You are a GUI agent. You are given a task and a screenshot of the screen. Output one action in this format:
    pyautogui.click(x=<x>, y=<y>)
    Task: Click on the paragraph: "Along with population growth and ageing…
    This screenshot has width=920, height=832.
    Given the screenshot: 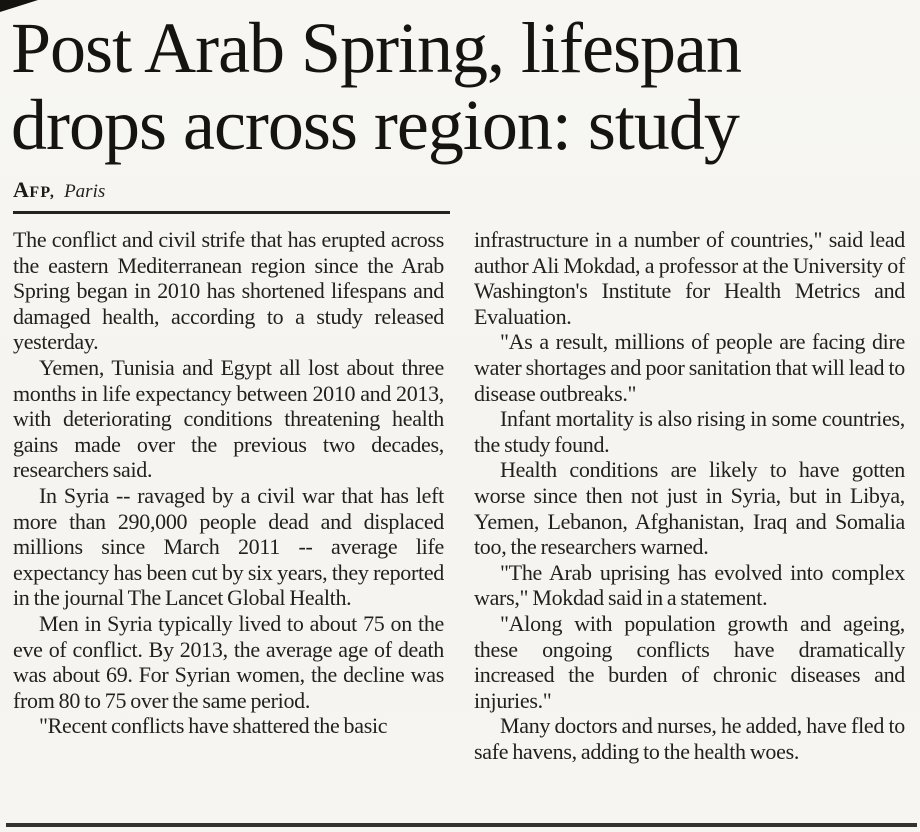 What is the action you would take?
    pyautogui.click(x=689, y=661)
    